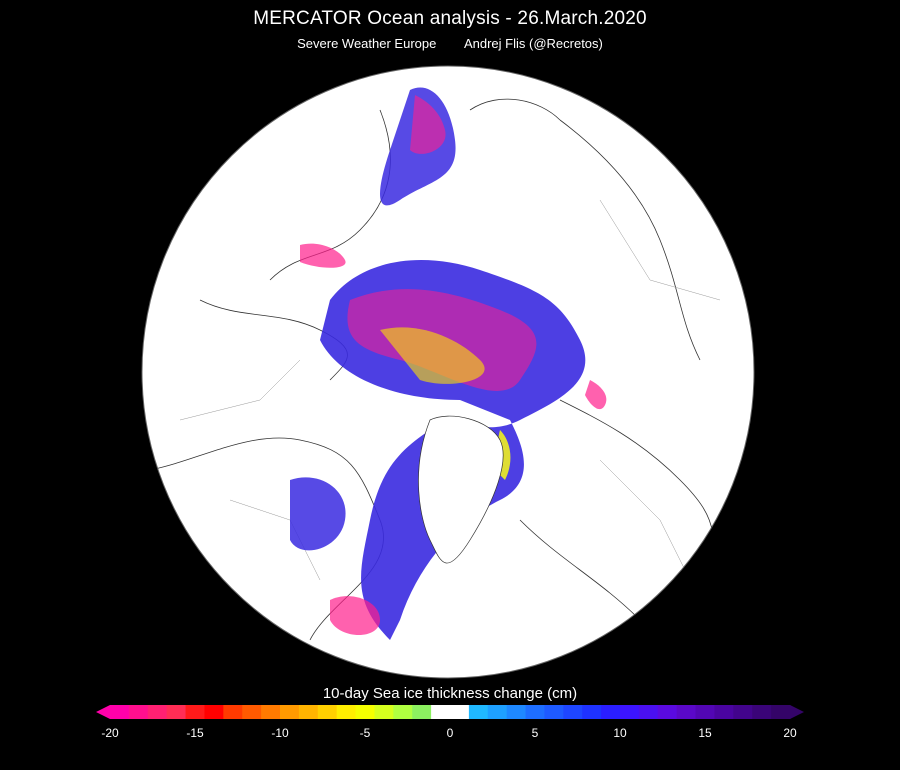 This screenshot has width=900, height=770. Describe the element at coordinates (705, 733) in the screenshot. I see `colorbar-tick-label: 15` at that location.